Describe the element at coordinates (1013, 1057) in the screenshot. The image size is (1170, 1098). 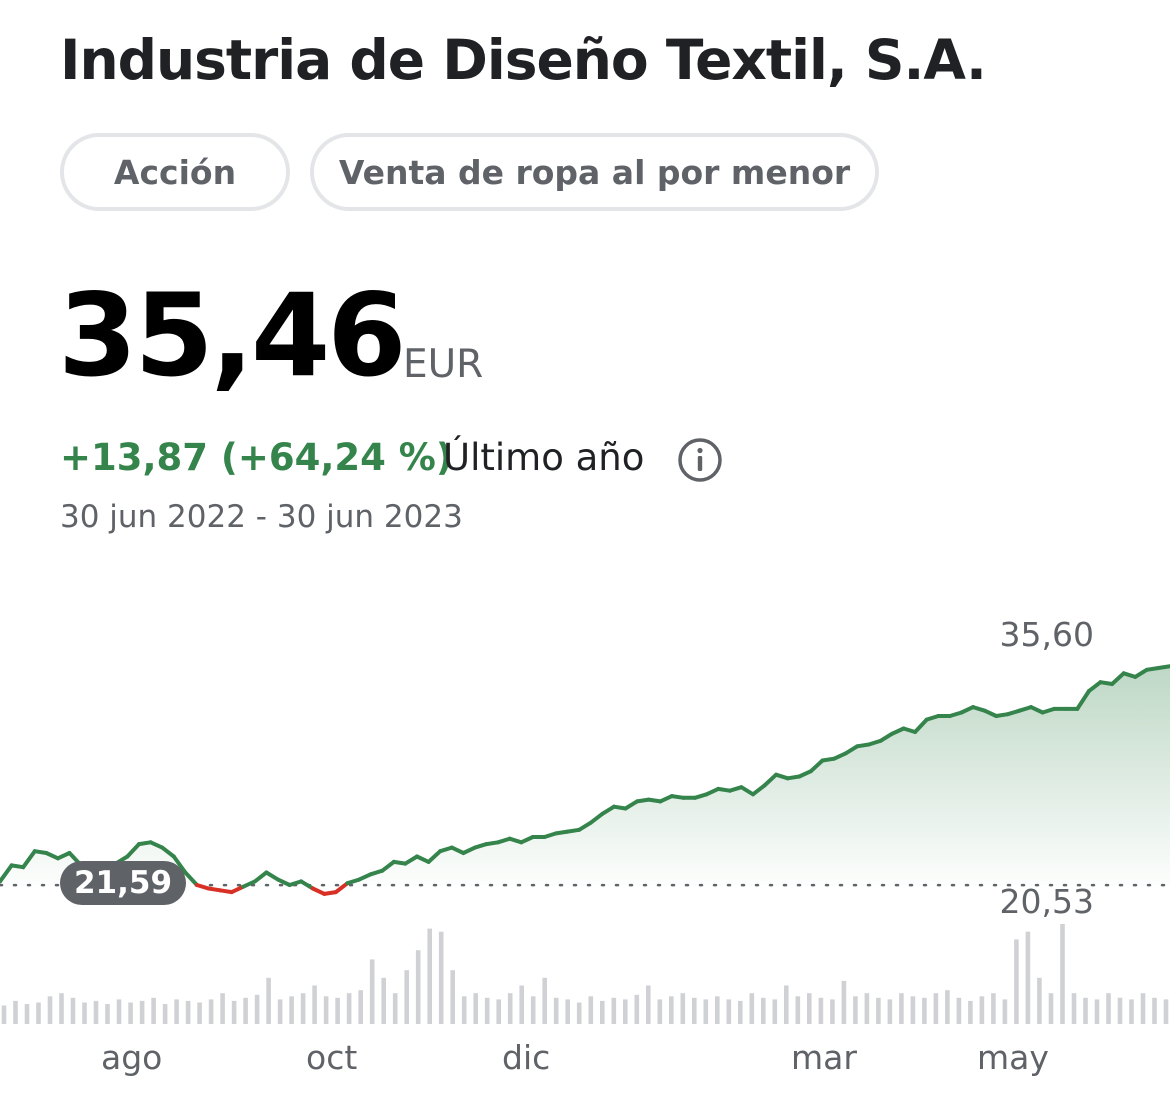
I see `month-label-may: may` at that location.